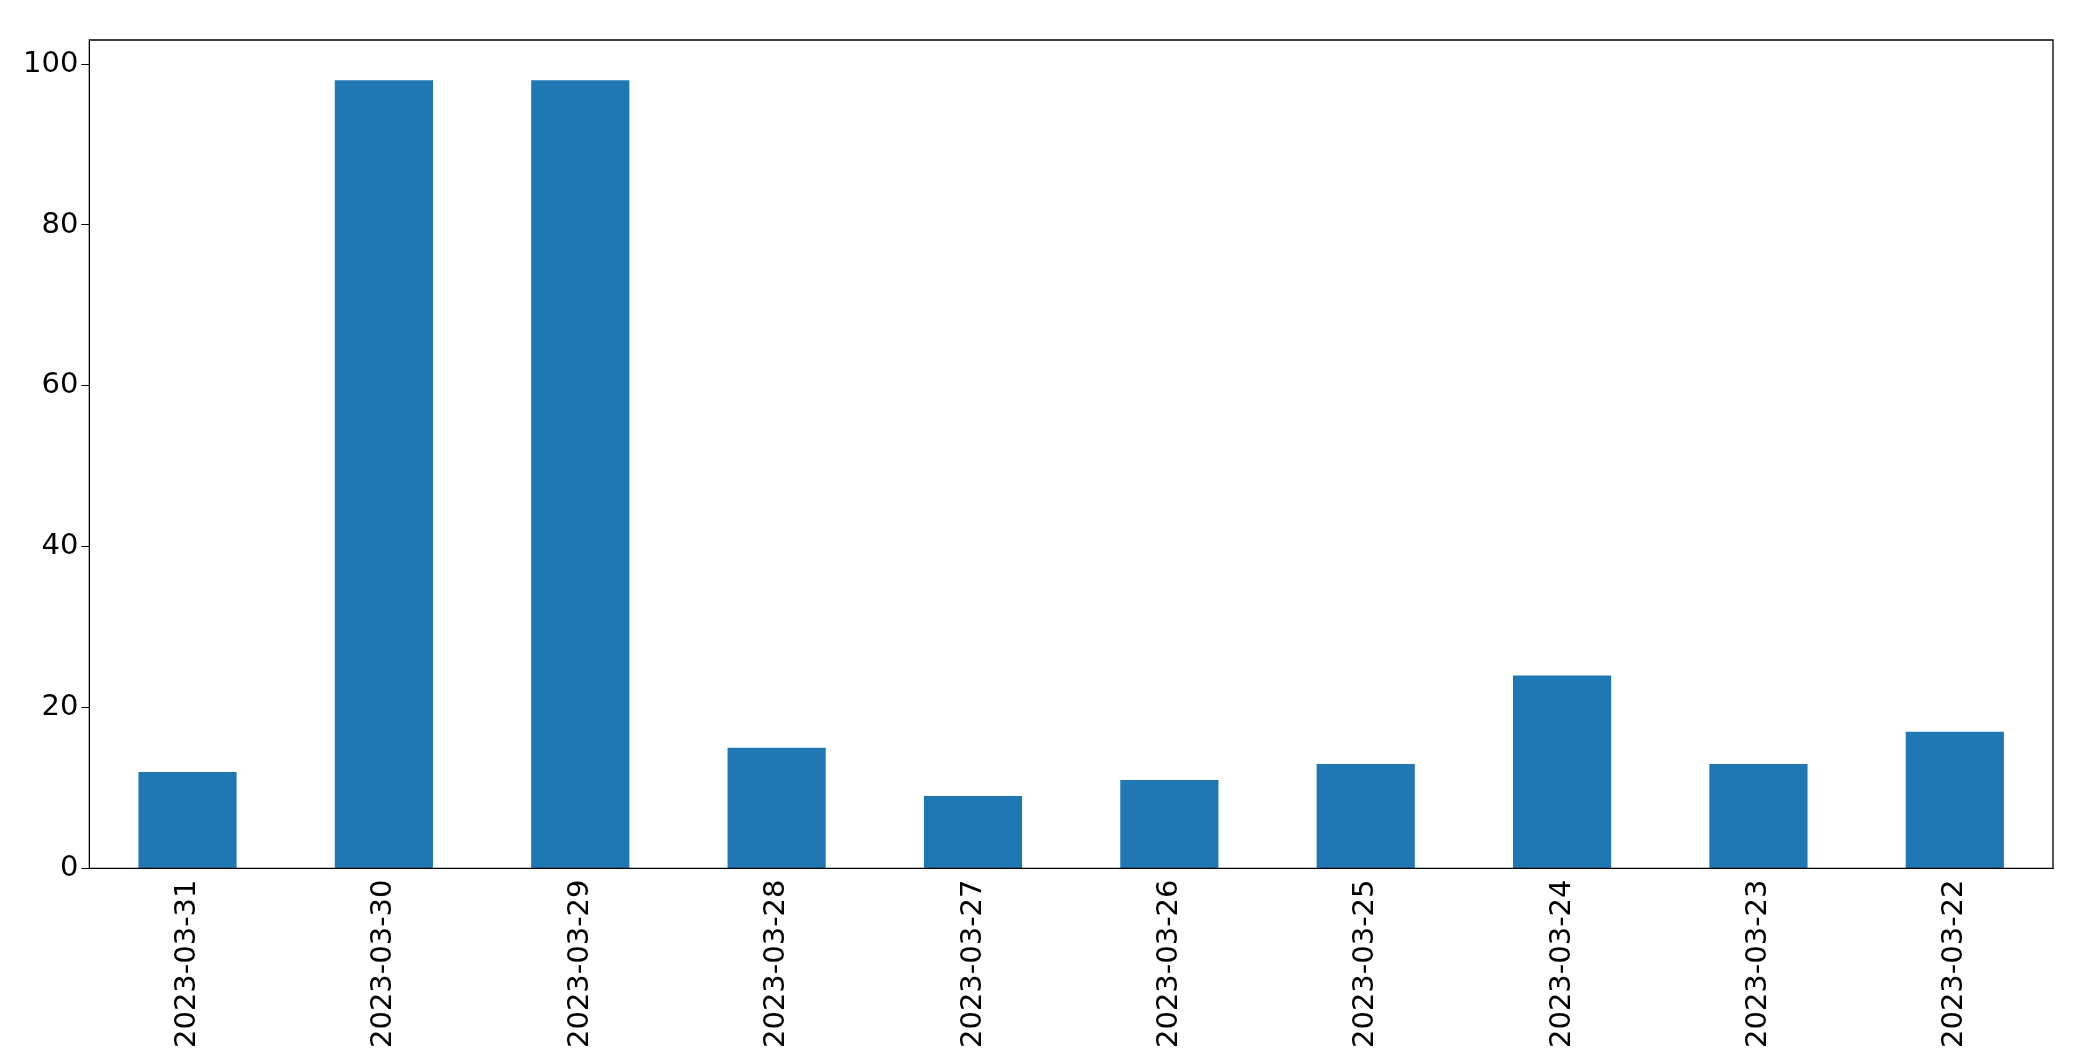 This screenshot has width=2093, height=1061. What do you see at coordinates (69, 866) in the screenshot?
I see `y-tick-label: 0` at bounding box center [69, 866].